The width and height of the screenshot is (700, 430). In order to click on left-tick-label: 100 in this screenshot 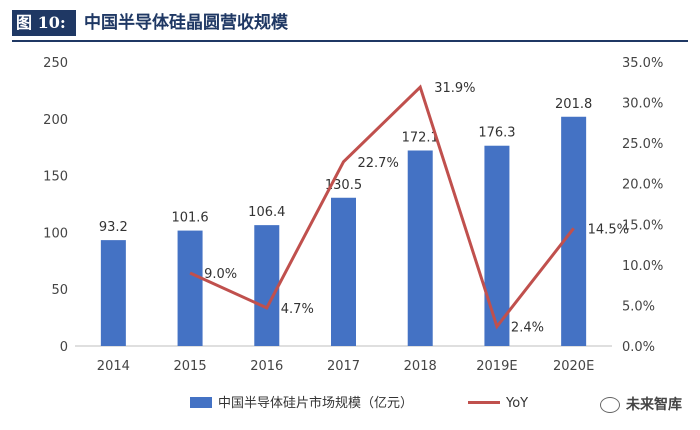, I will do `click(55, 233)`.